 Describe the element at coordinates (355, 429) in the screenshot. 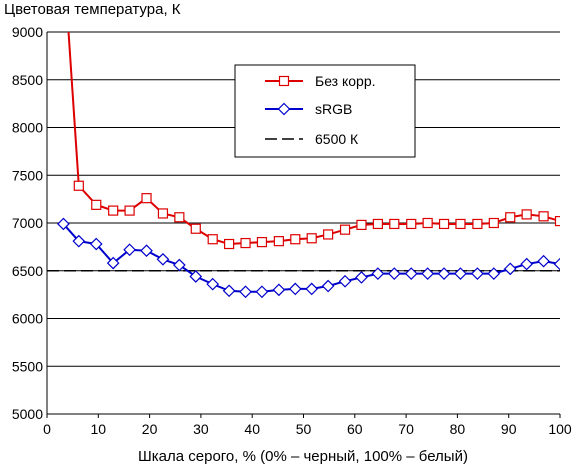

I see `x-tick-label: 60` at that location.